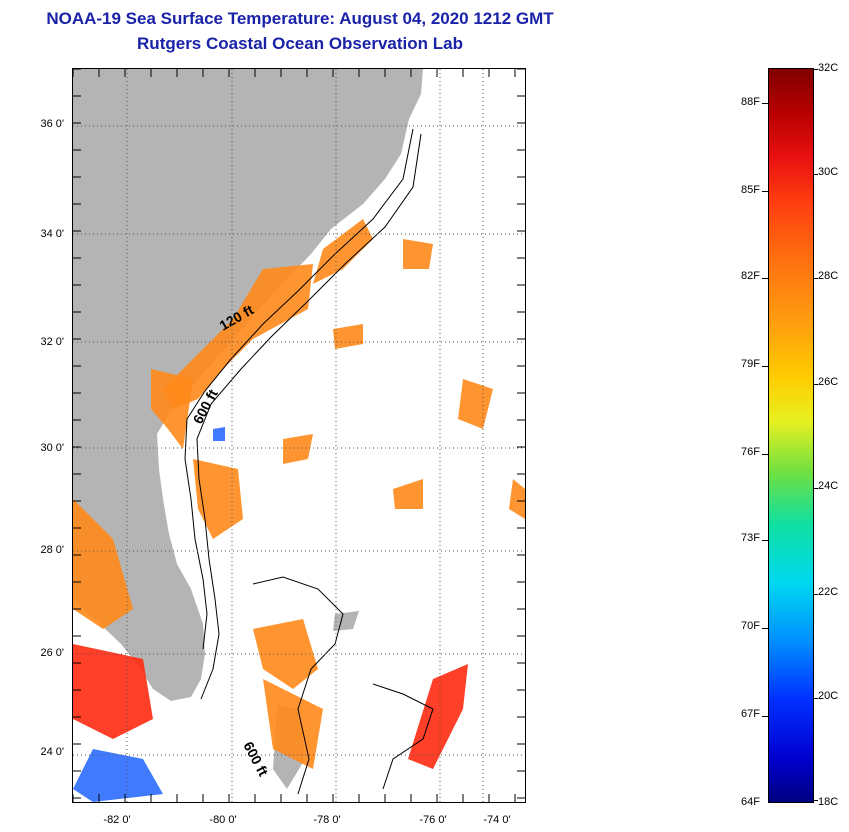 The height and width of the screenshot is (832, 849). I want to click on colorbar-celsius-label: 22C, so click(828, 592).